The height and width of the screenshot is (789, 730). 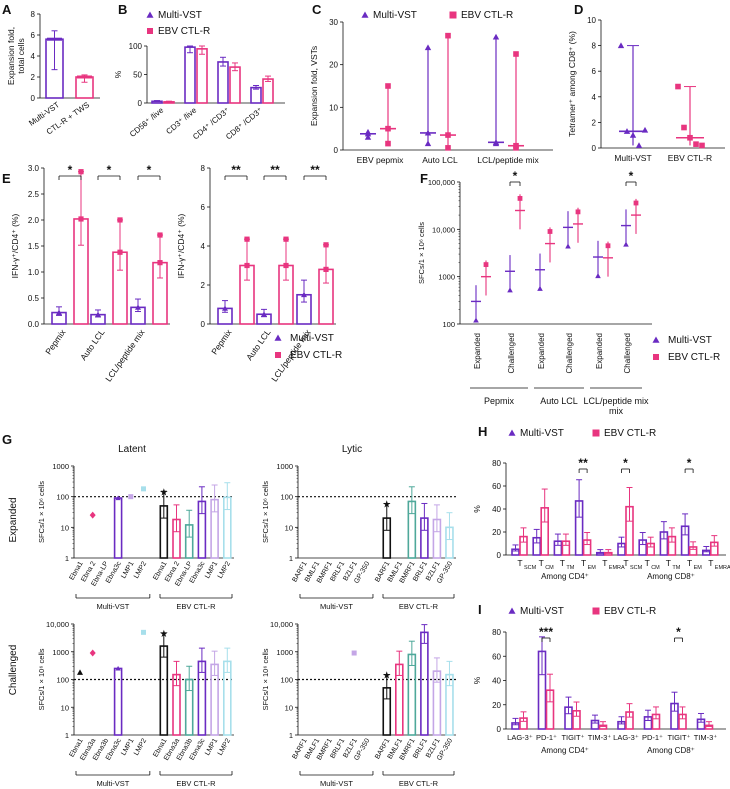 I want to click on y-tick-label: 10,000, so click(x=57, y=624).